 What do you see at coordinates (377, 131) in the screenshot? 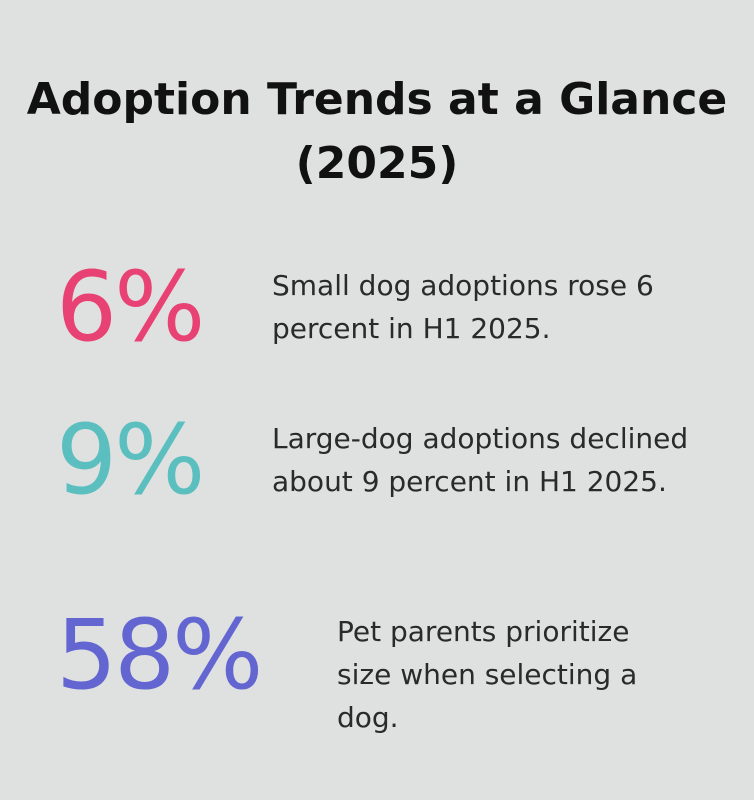
I see `page-title: Adoption Trends at a Glance (2025)` at bounding box center [377, 131].